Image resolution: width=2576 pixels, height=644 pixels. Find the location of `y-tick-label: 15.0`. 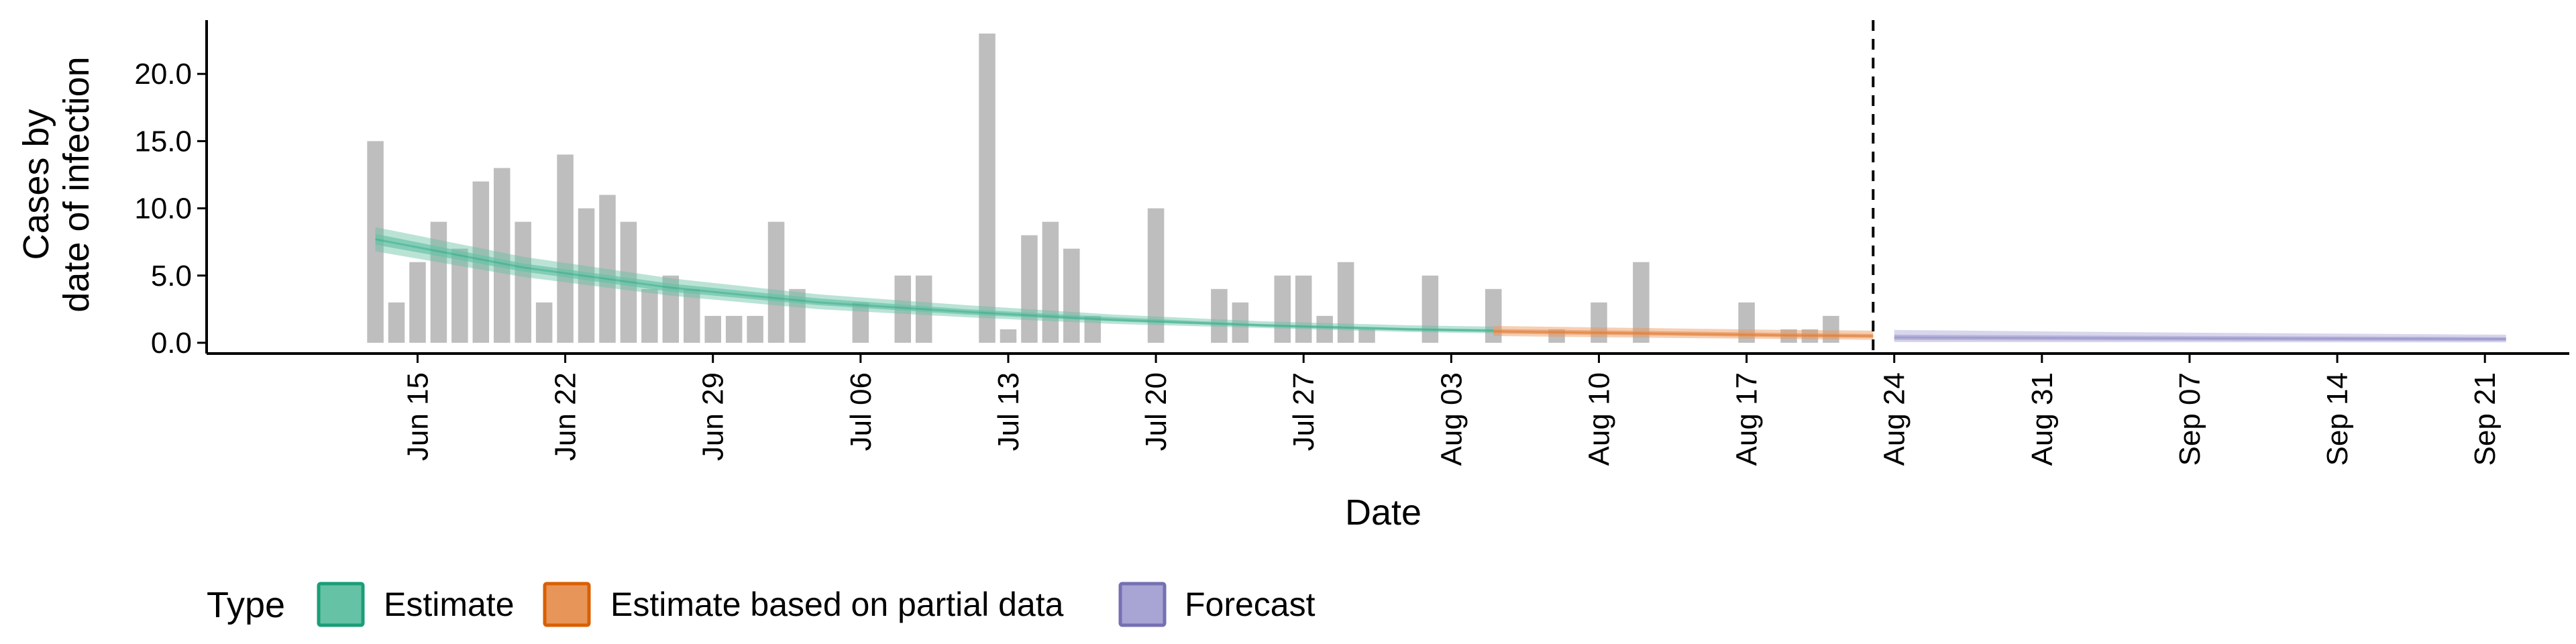

y-tick-label: 15.0 is located at coordinates (163, 141).